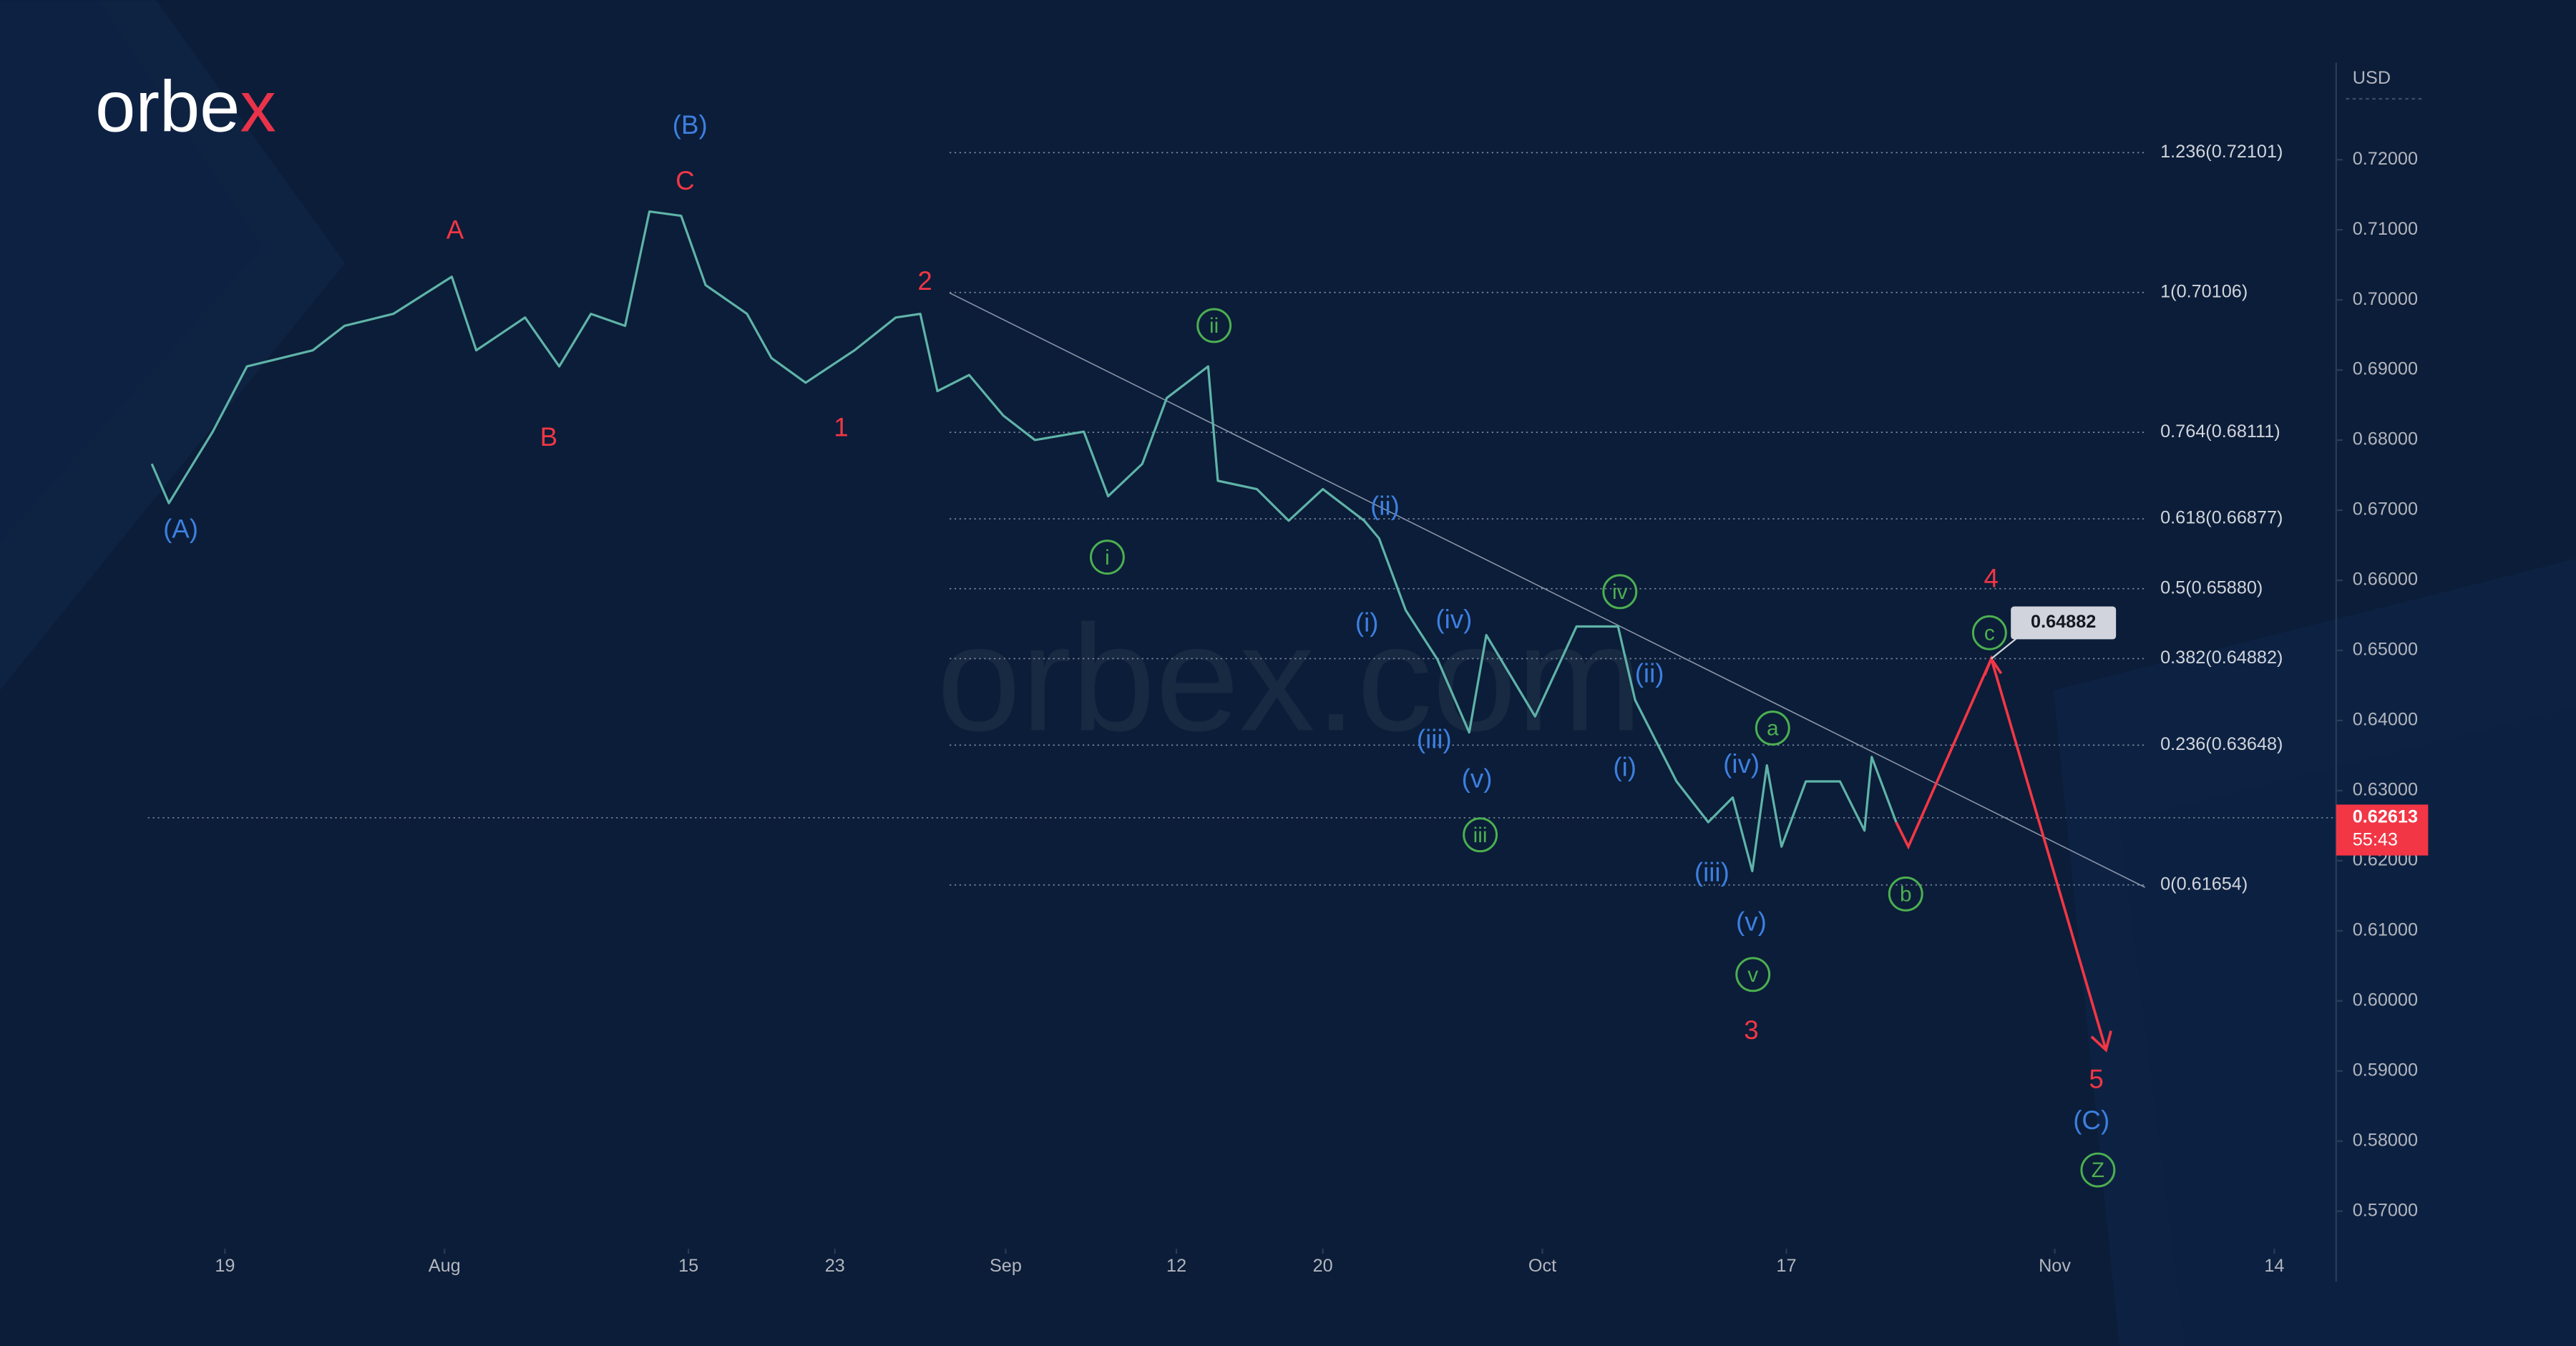 The height and width of the screenshot is (1346, 2576). I want to click on x-tick-label: Nov, so click(2055, 1266).